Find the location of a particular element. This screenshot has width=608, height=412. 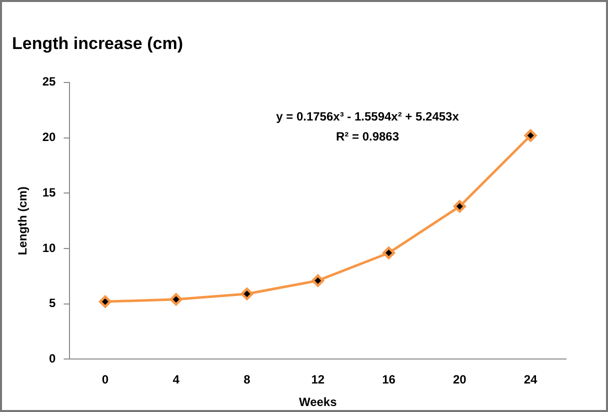

annotation: y = 0.1756x³ - 1.5594x² + 5.2453x is located at coordinates (368, 117).